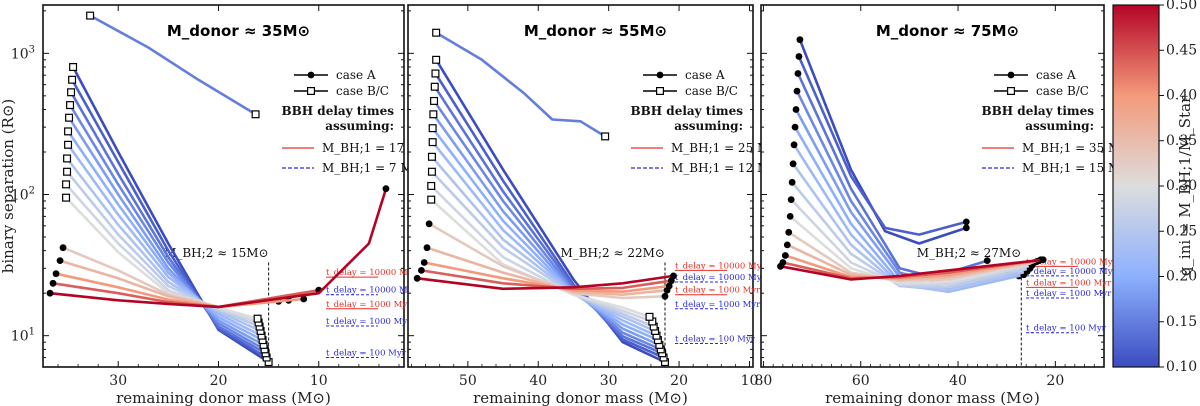  I want to click on colorbar-tick-label: 0.20, so click(1181, 277).